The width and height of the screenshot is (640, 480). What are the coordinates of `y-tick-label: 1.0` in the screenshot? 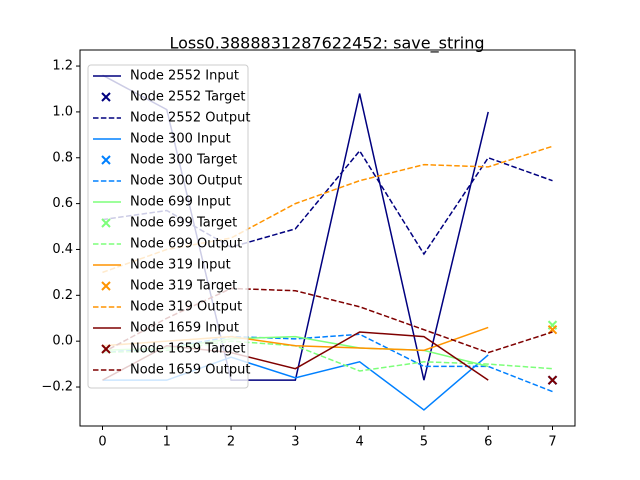 It's located at (62, 111).